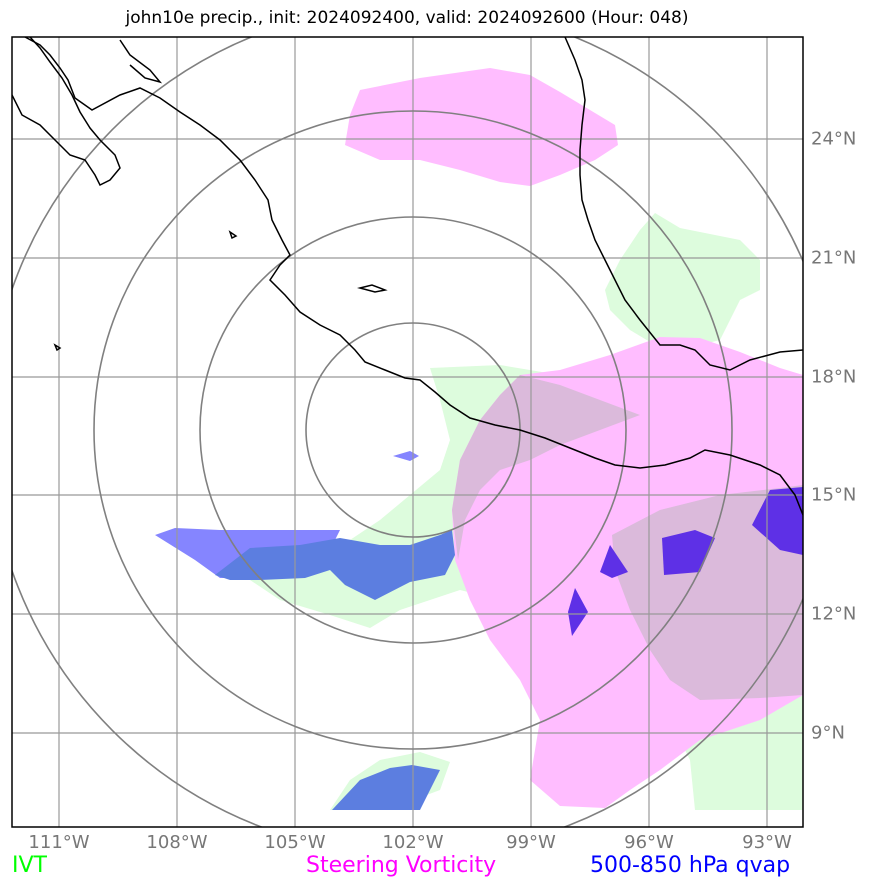 The width and height of the screenshot is (873, 891). What do you see at coordinates (233, 235) in the screenshot?
I see `island-socorro` at bounding box center [233, 235].